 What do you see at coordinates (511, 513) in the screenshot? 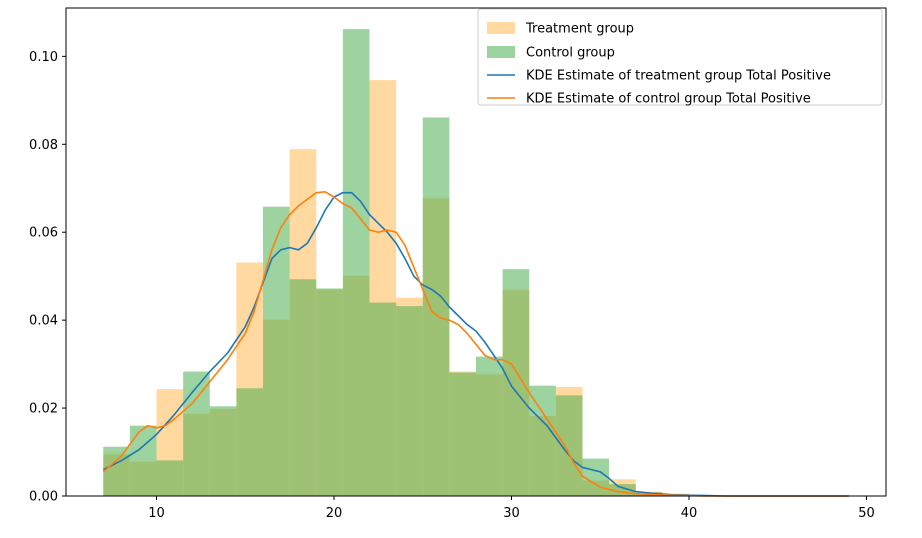
I see `x-tick-label: 30` at bounding box center [511, 513].